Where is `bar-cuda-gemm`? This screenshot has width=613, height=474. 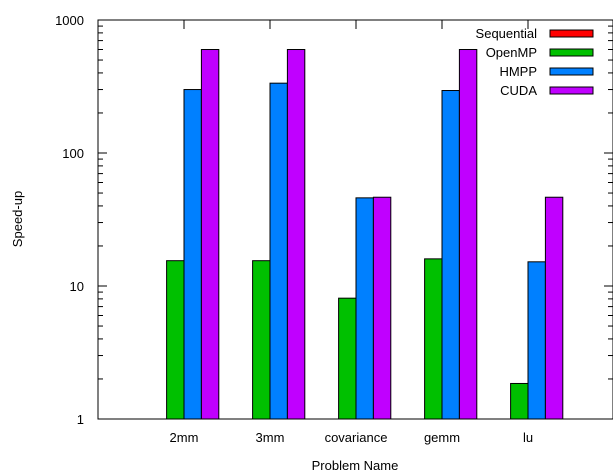
bar-cuda-gemm is located at coordinates (468, 234).